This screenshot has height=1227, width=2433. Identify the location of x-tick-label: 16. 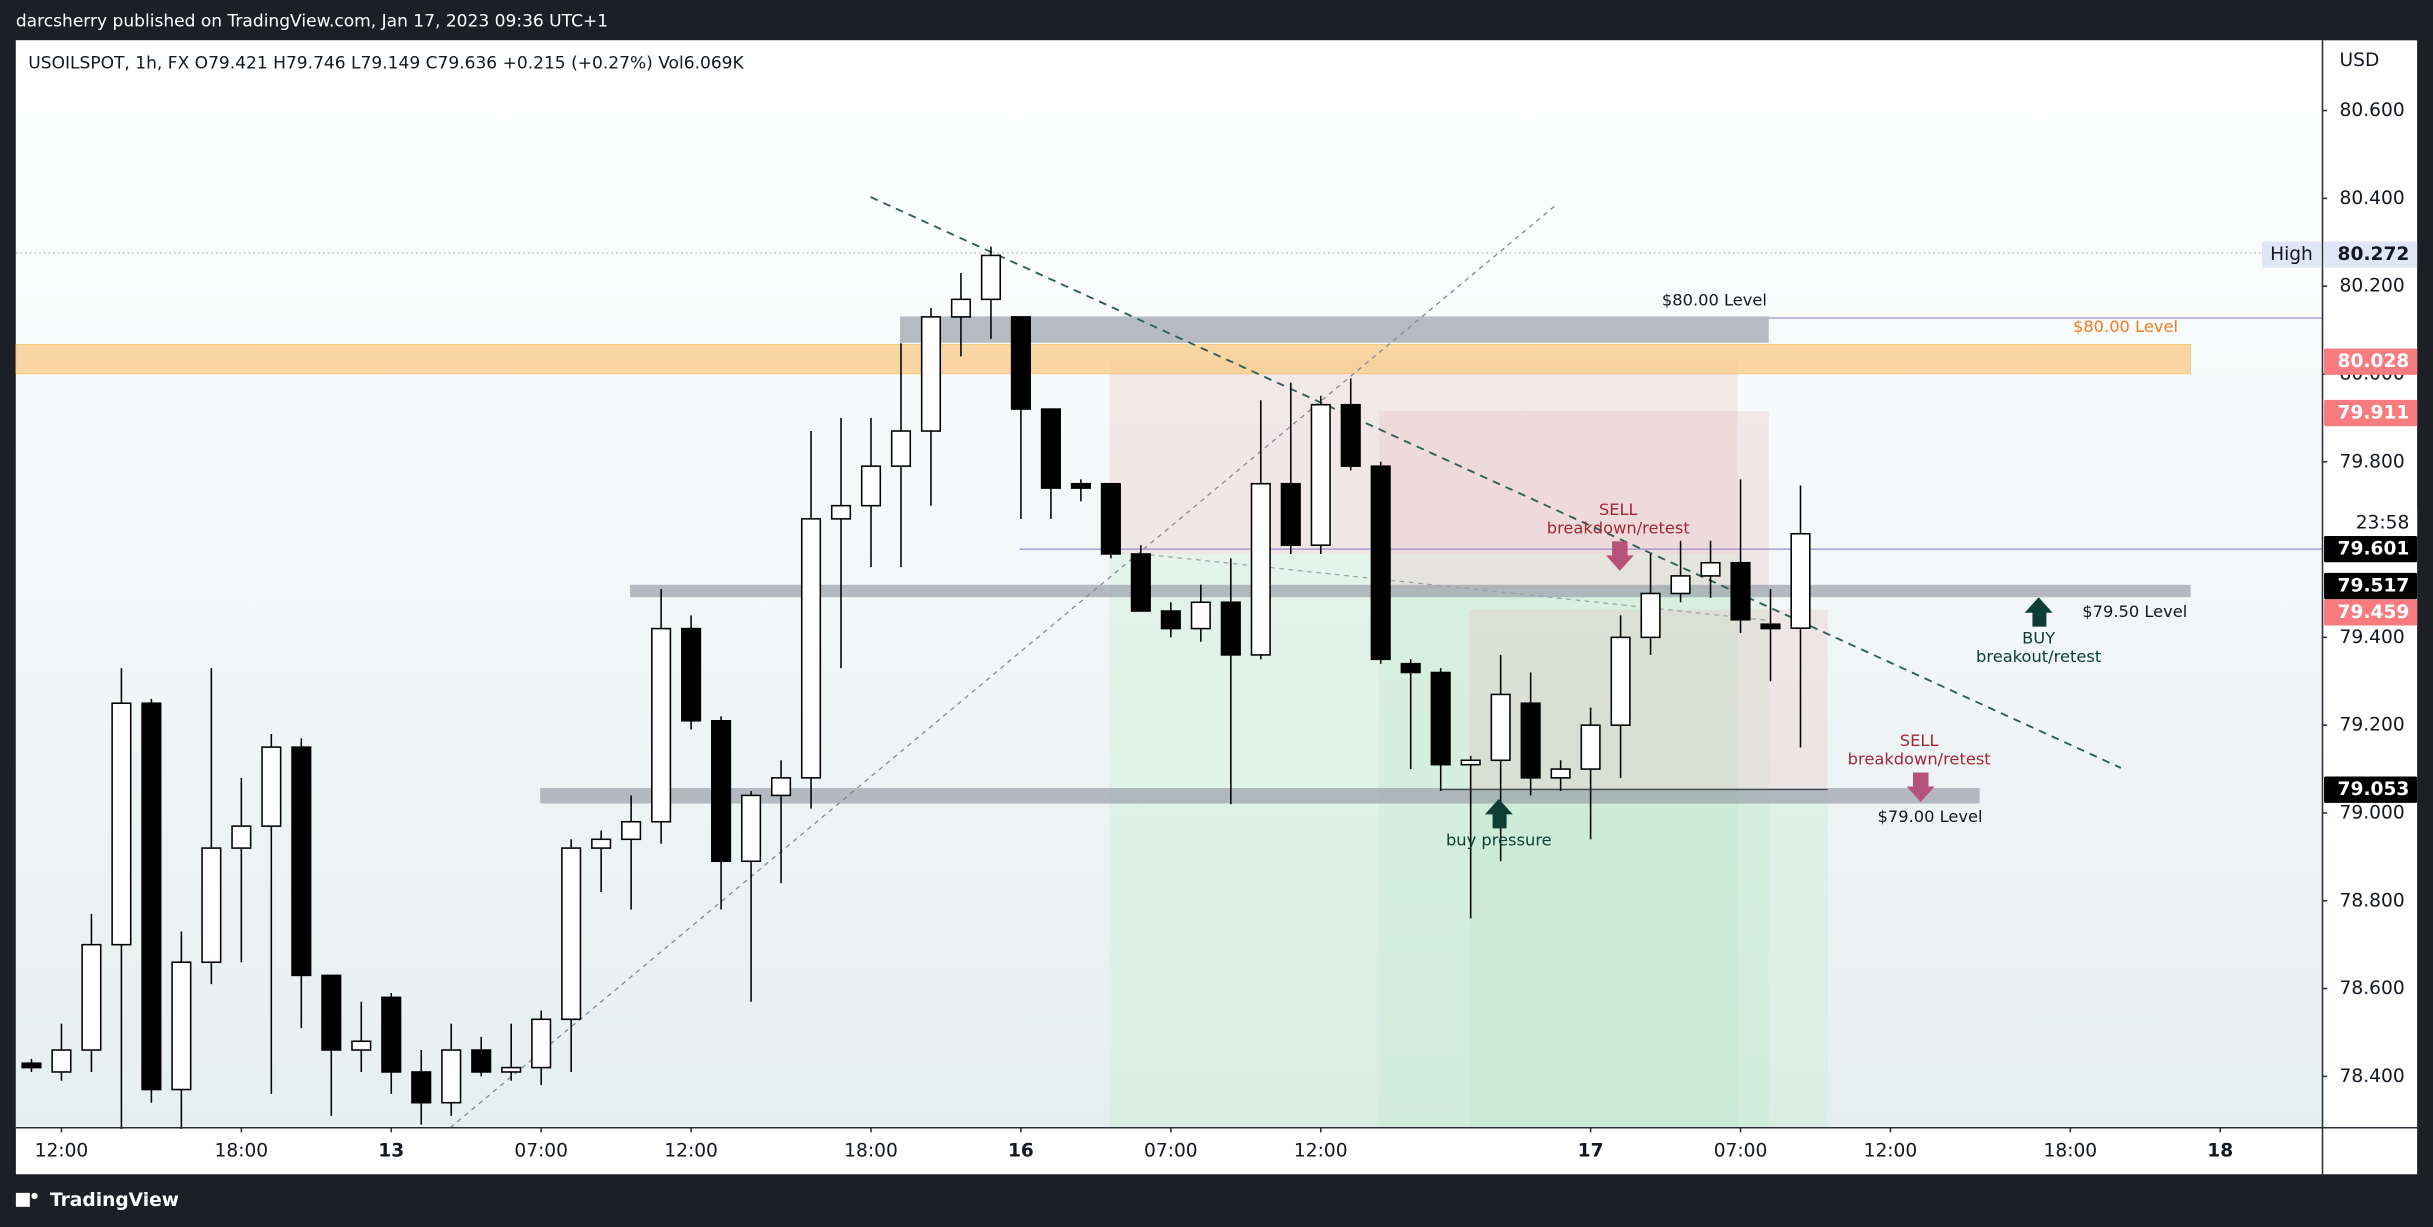
(1021, 1150).